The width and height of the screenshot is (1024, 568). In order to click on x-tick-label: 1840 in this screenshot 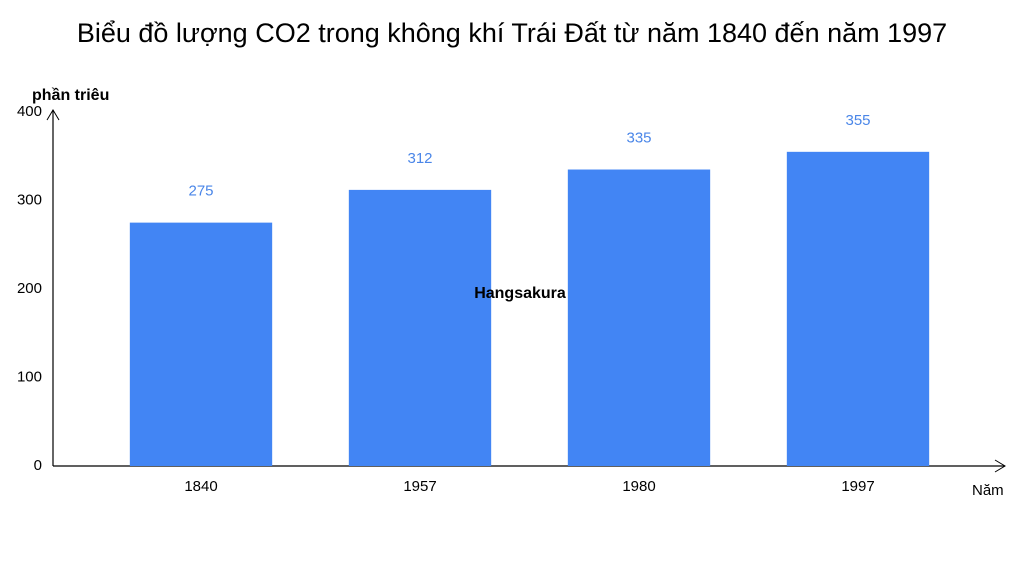, I will do `click(200, 486)`.